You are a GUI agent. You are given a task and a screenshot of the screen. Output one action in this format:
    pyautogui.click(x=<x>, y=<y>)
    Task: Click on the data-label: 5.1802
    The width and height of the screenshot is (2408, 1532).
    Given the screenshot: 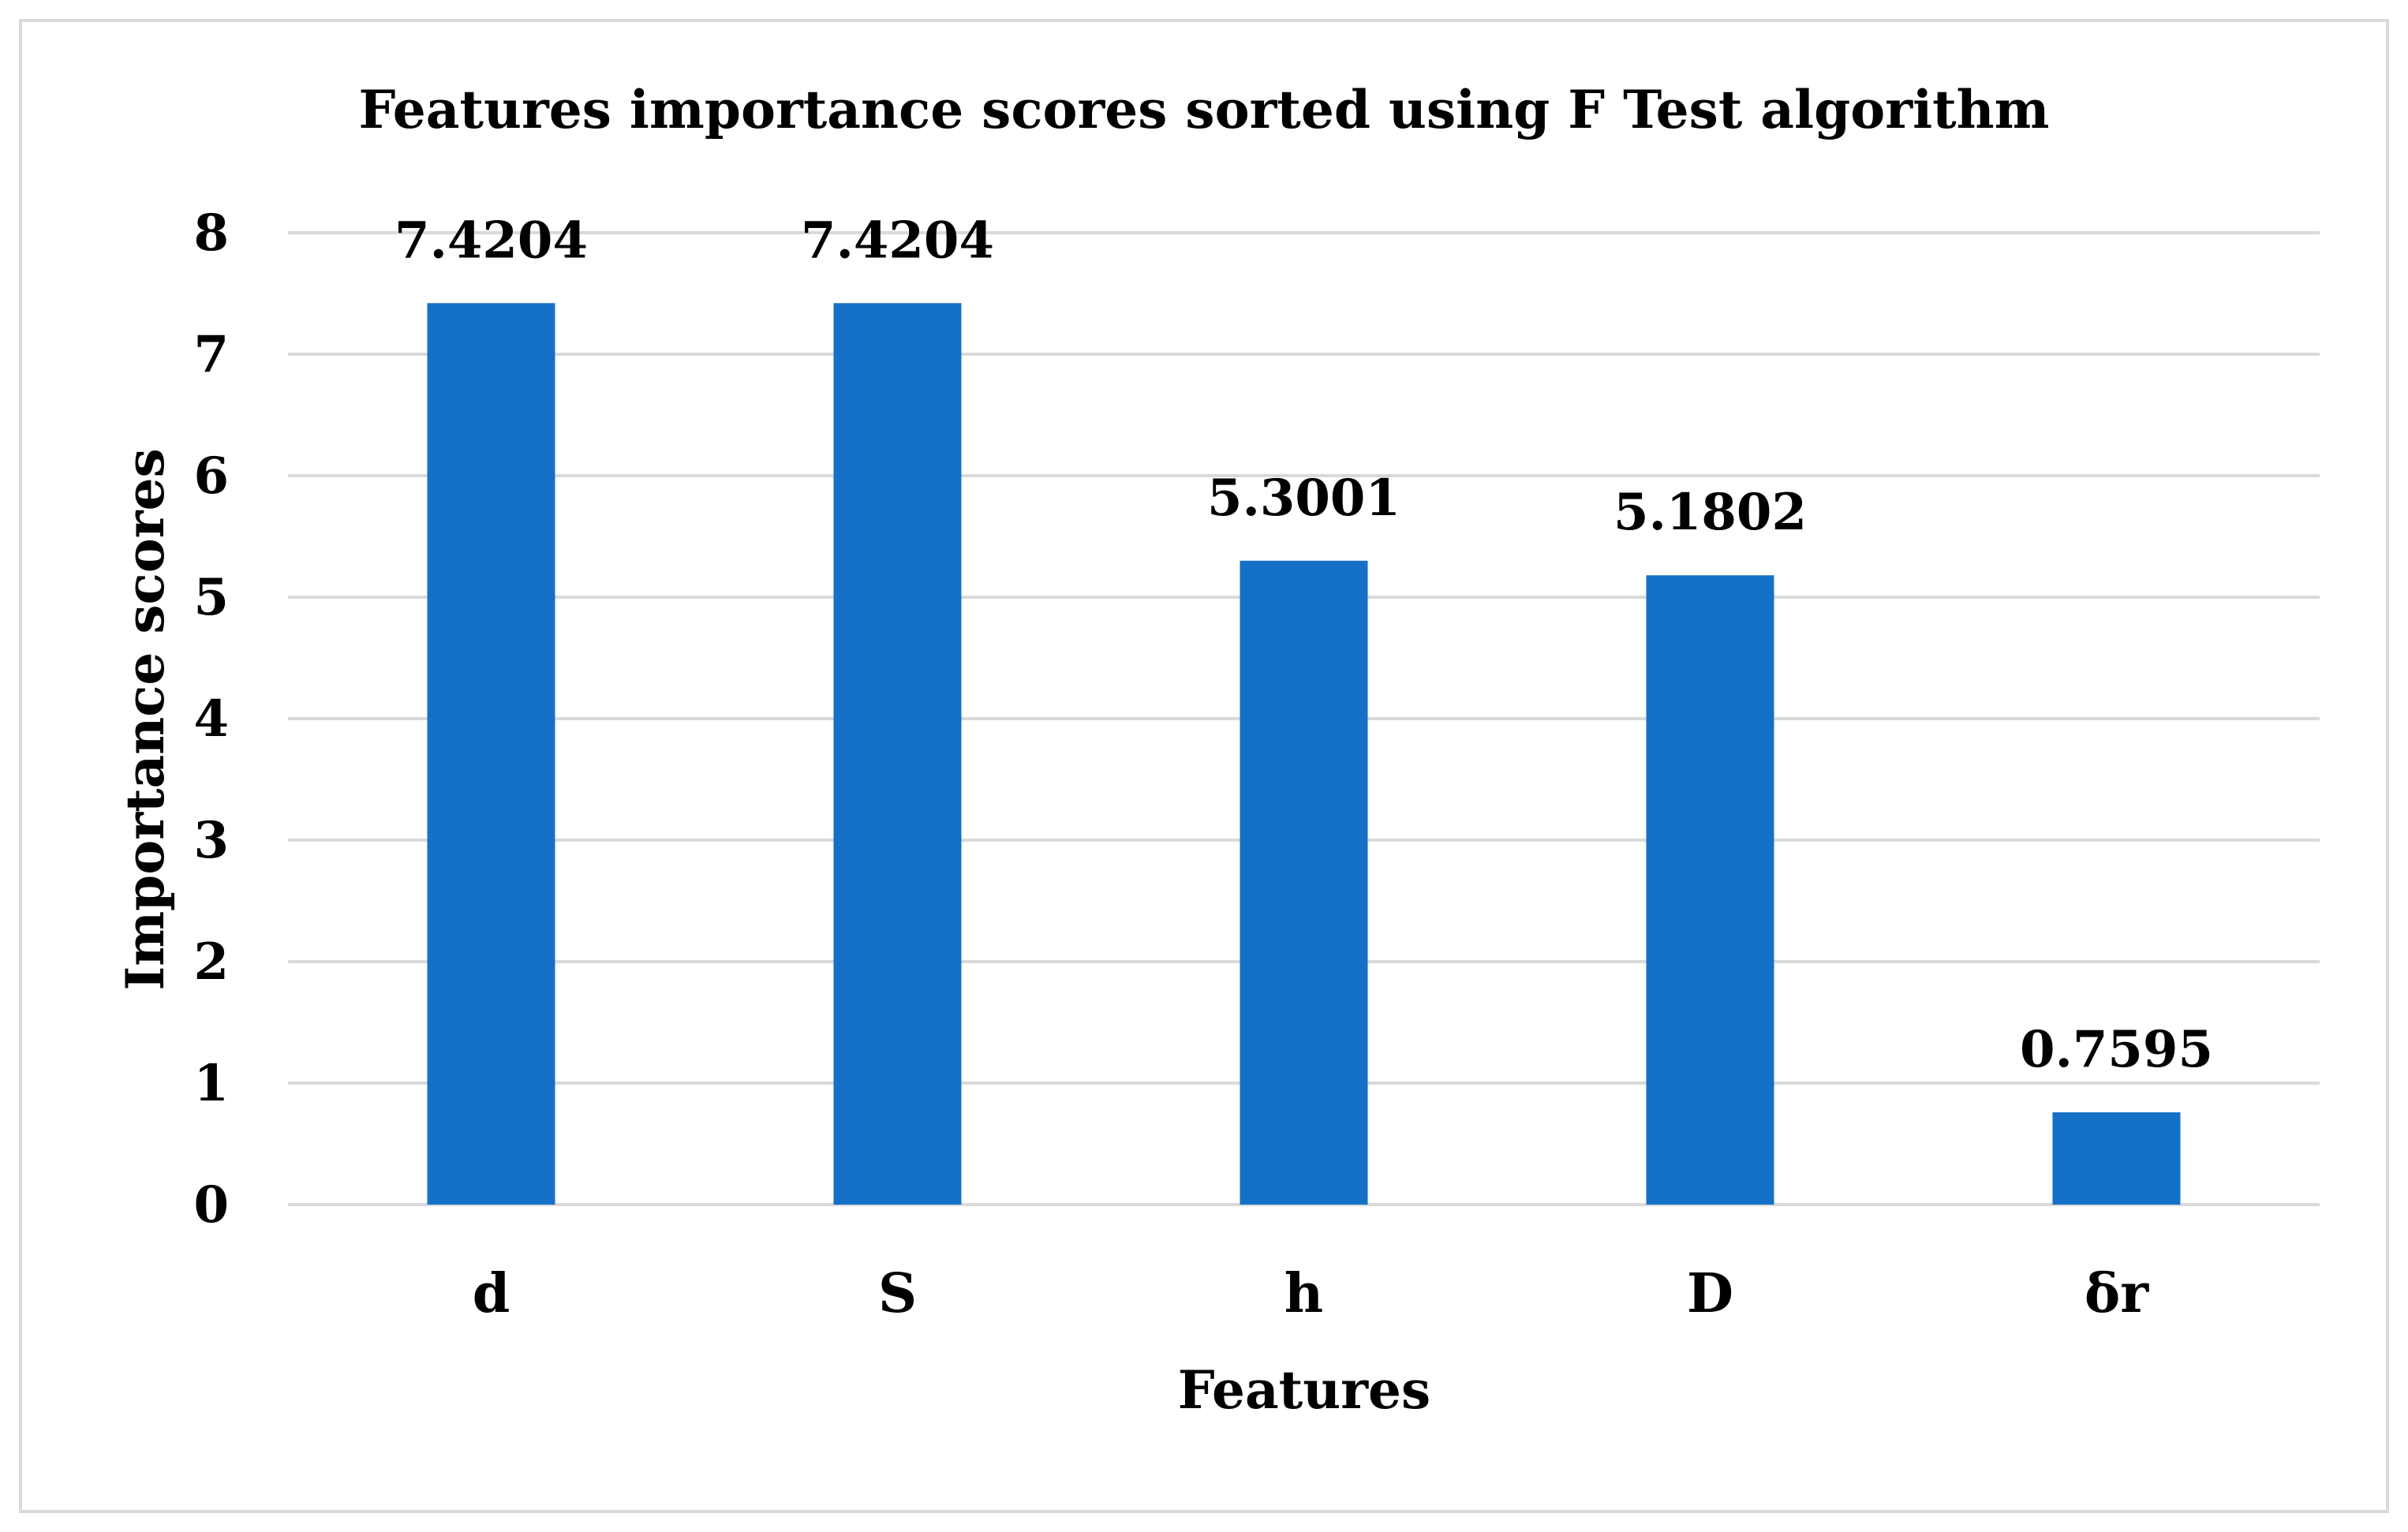 What is the action you would take?
    pyautogui.click(x=1710, y=512)
    